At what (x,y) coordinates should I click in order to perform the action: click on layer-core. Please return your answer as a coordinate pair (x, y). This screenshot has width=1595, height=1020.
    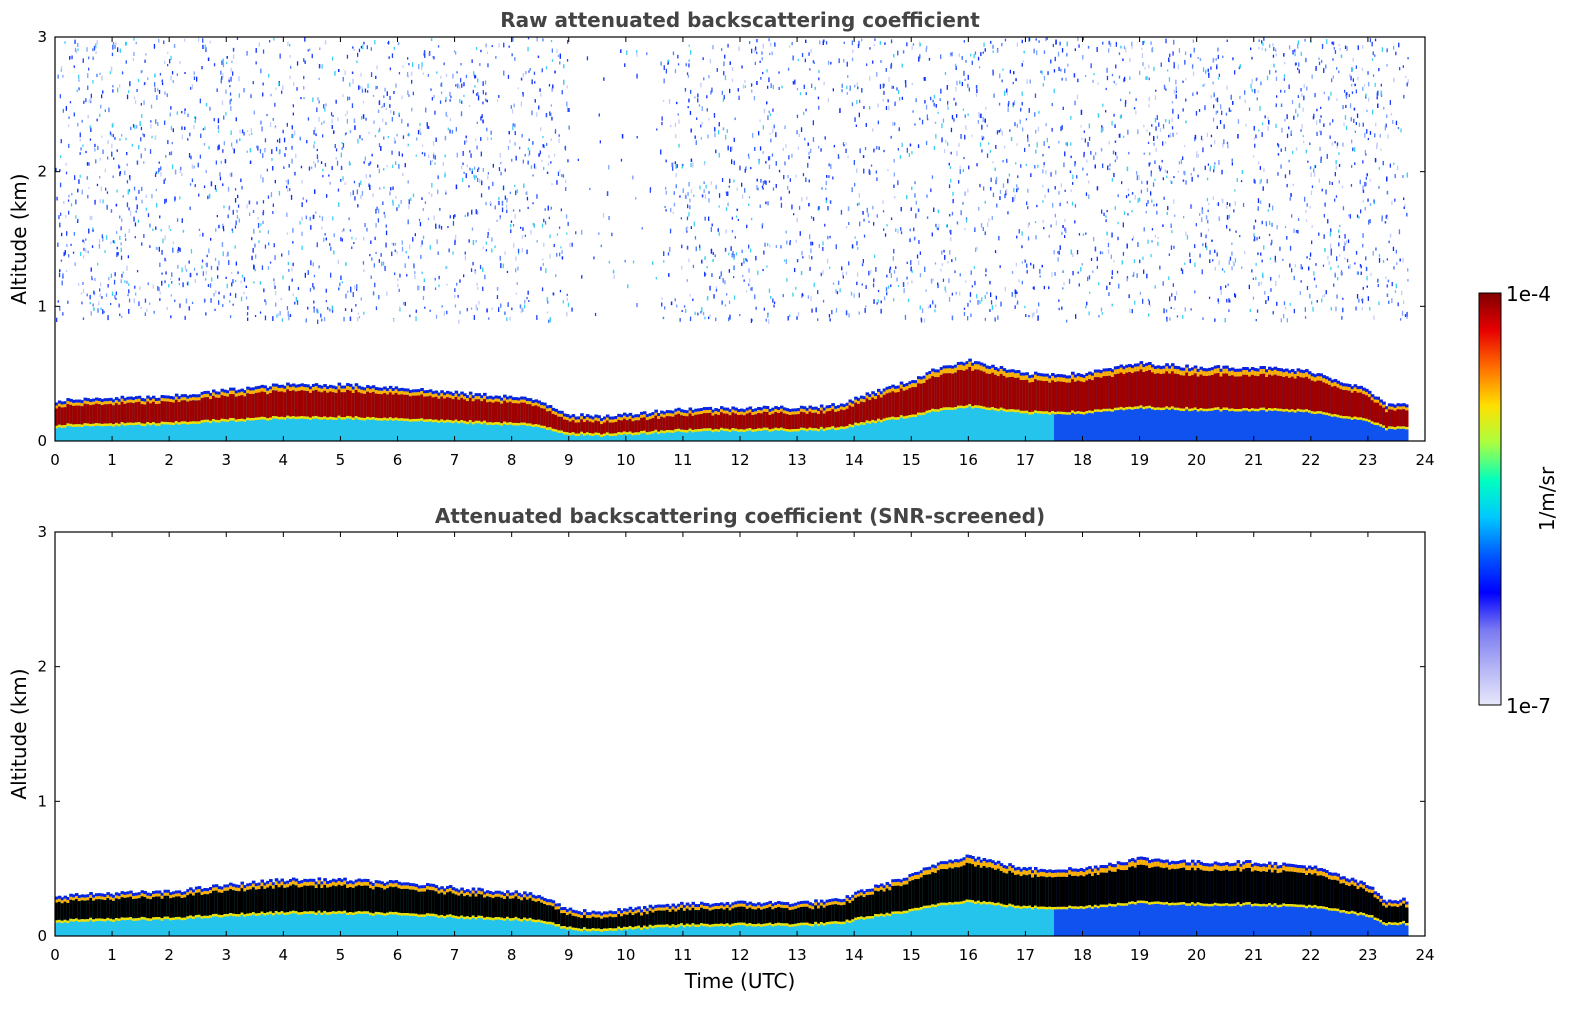
    Looking at the image, I should click on (62, 416).